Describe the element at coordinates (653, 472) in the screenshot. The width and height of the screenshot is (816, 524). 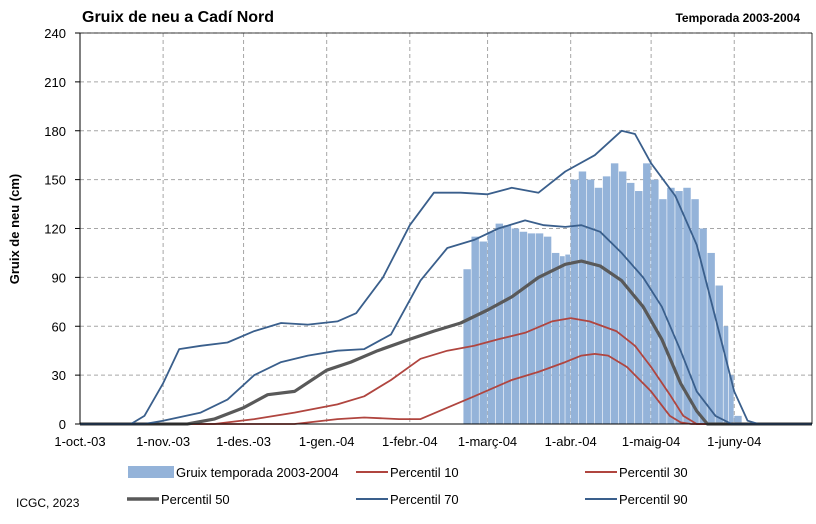
I see `legend-label-p30: Percentil 30` at that location.